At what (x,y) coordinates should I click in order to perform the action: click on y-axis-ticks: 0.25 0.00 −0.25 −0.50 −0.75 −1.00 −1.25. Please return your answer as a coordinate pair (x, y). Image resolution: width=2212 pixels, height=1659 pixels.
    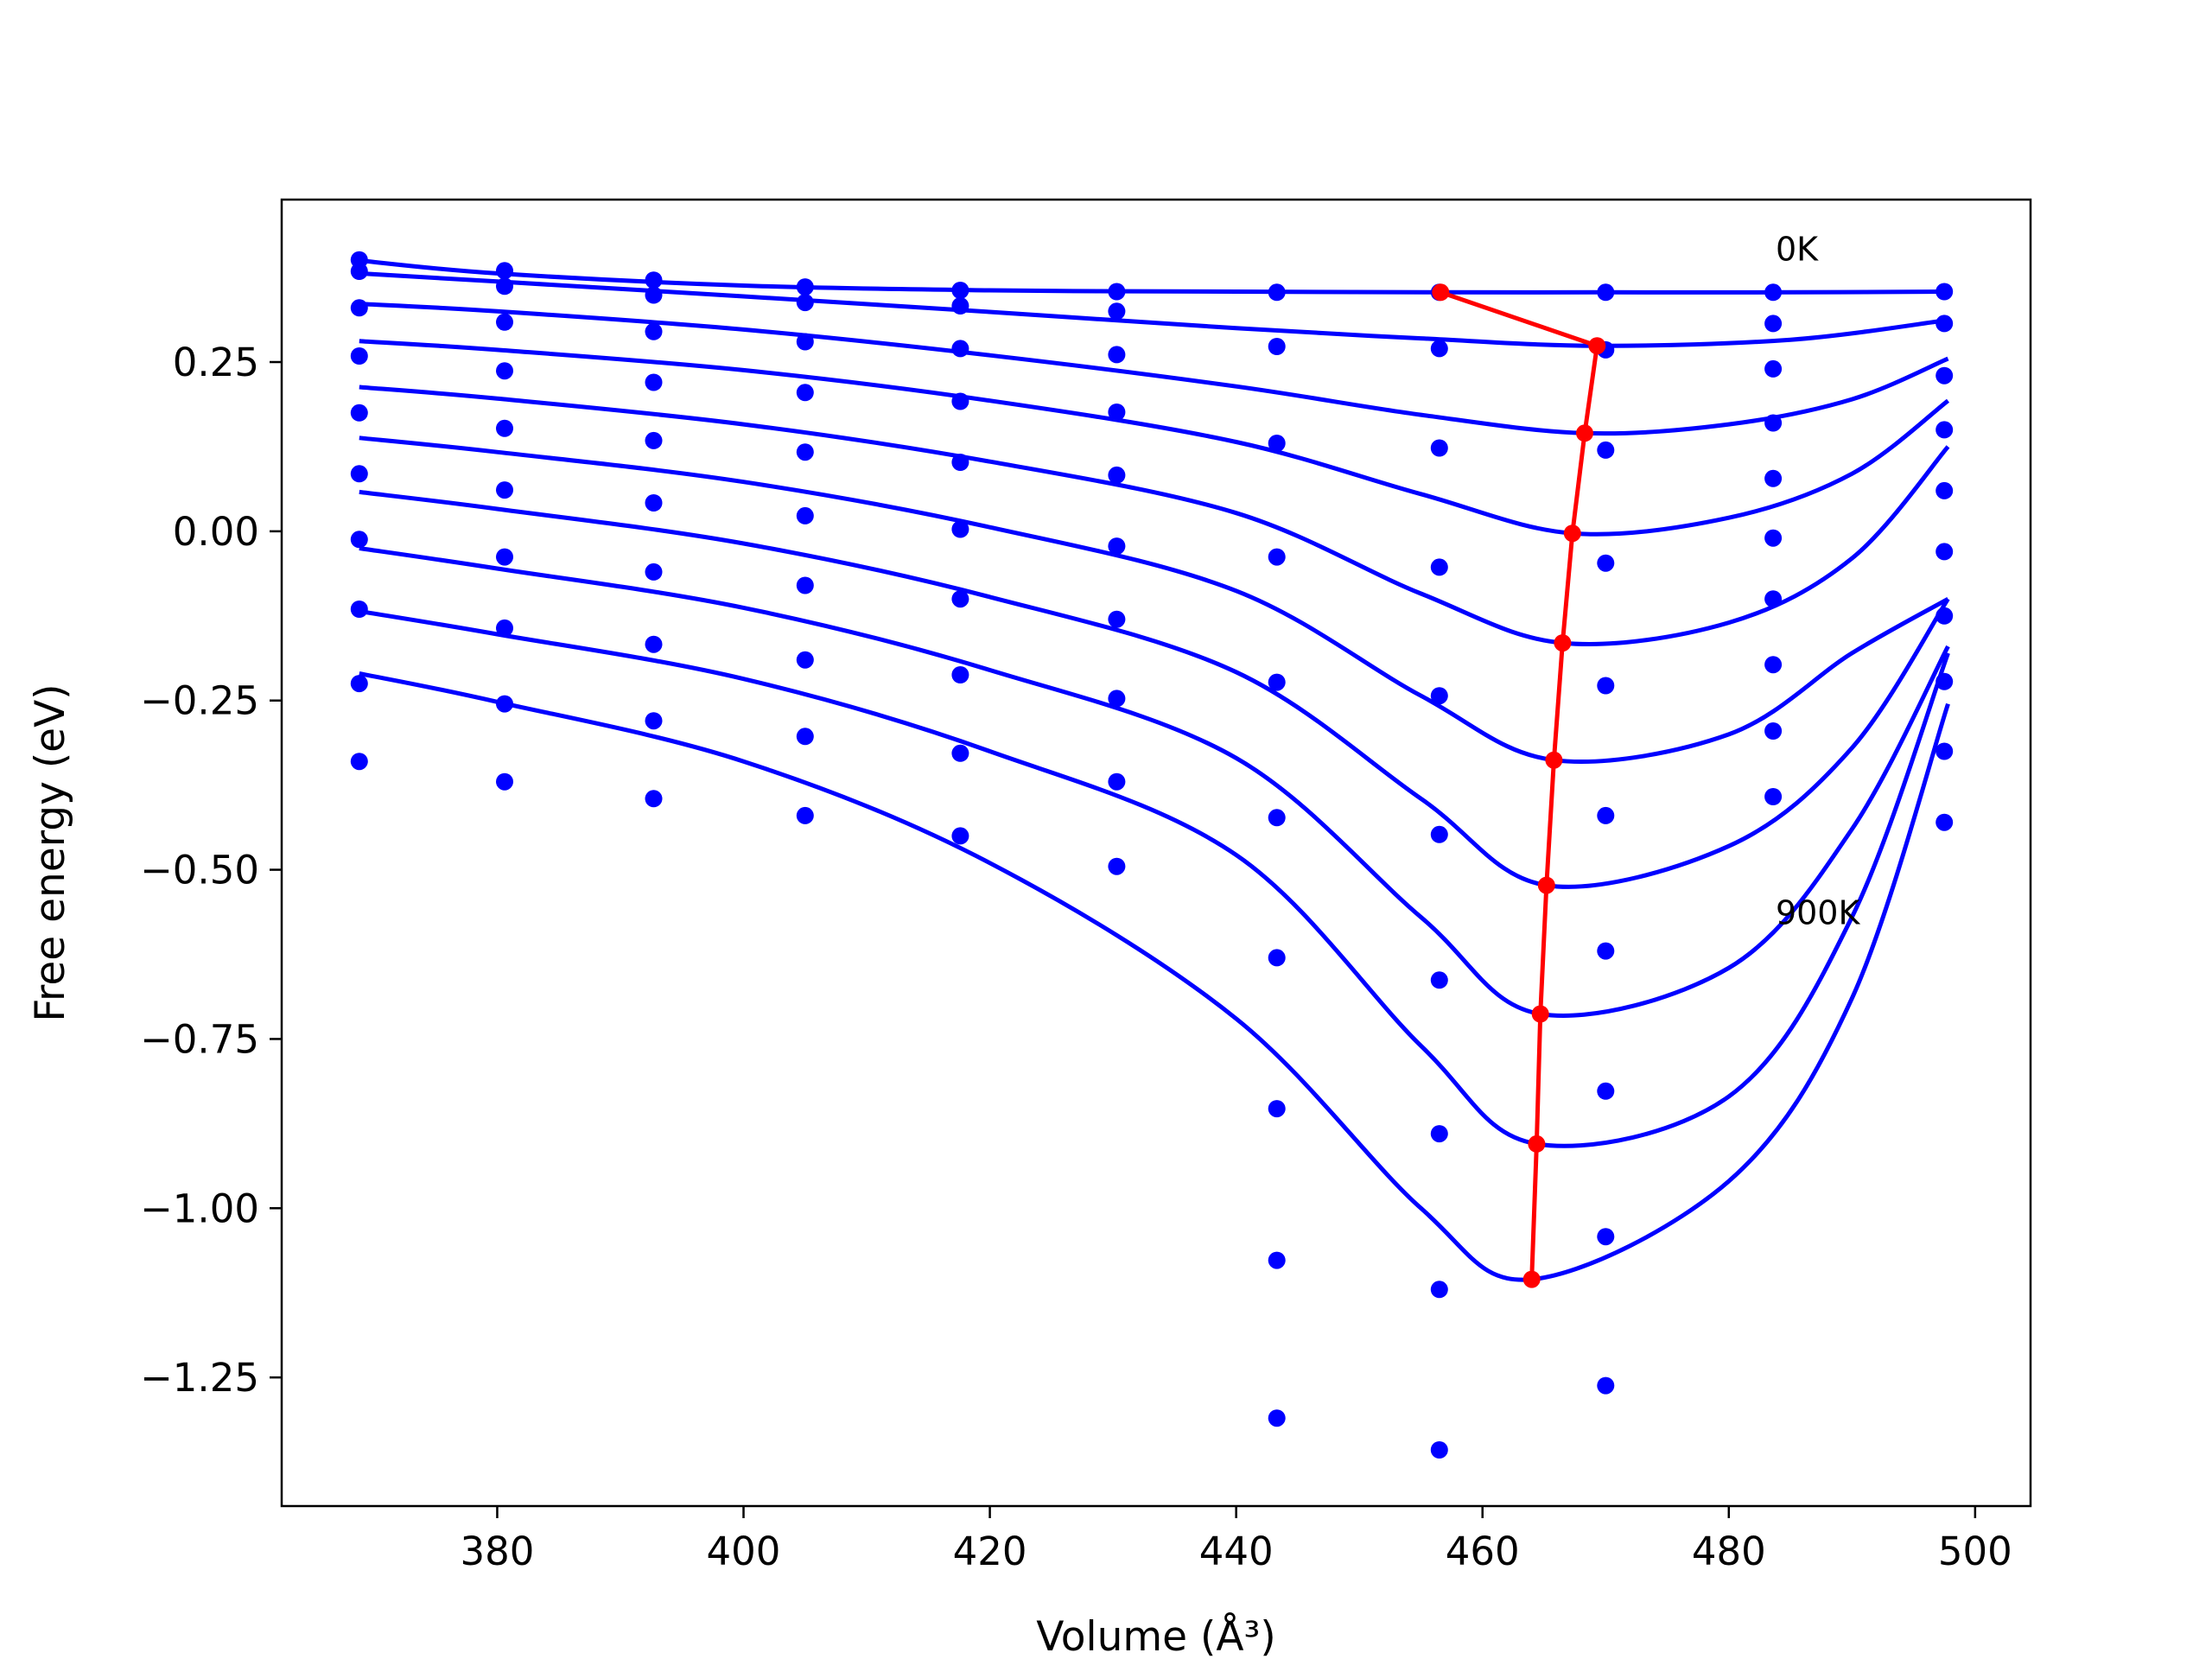
    Looking at the image, I should click on (211, 870).